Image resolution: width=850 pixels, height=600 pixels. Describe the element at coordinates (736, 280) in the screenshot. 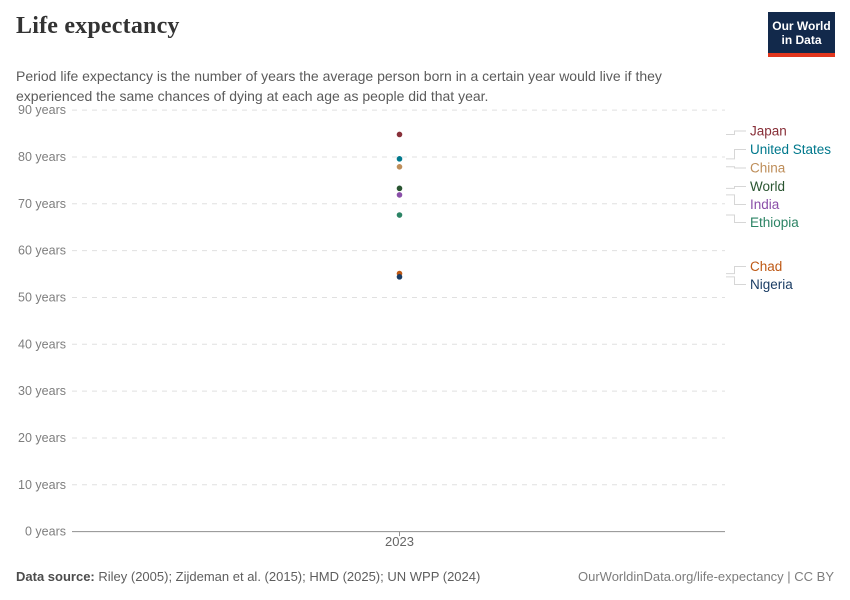

I see `legend-connector-nigeria` at that location.